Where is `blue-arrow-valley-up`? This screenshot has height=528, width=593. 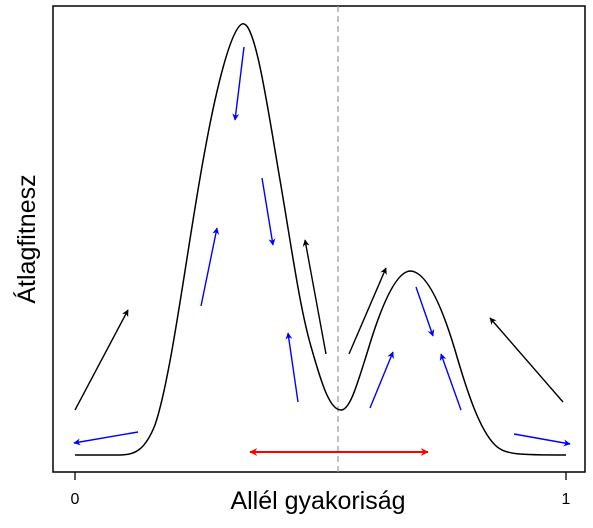 blue-arrow-valley-up is located at coordinates (292, 367).